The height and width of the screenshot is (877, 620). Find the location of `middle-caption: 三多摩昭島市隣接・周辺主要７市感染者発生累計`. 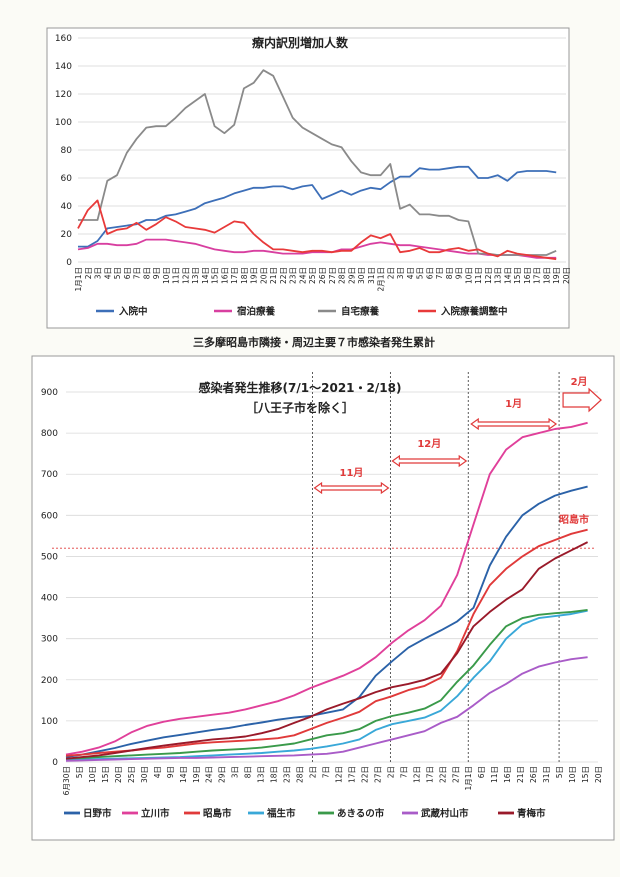

middle-caption: 三多摩昭島市隣接・周辺主要７市感染者発生累計 is located at coordinates (314, 342).